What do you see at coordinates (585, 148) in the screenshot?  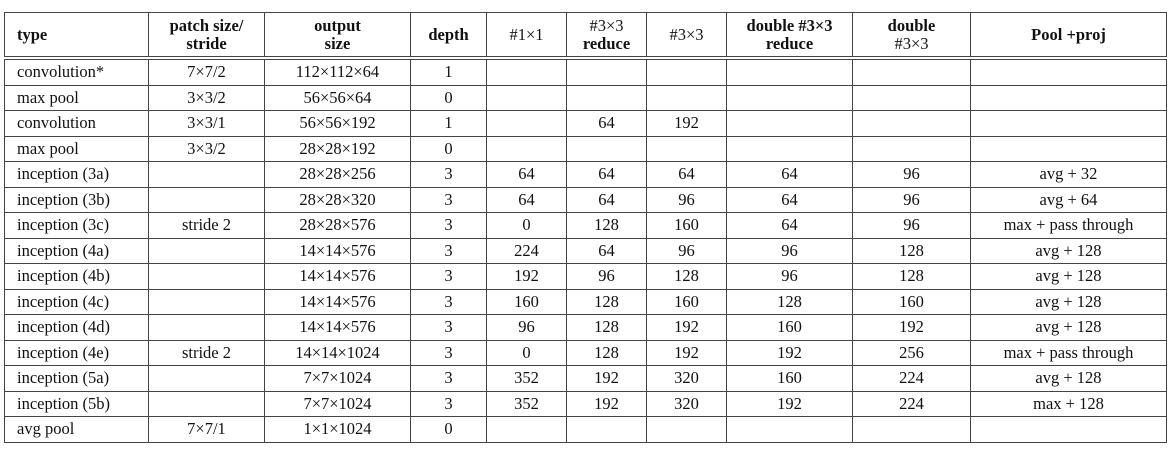 I see `table-row: max pool 3×3/2 28×28×192 0` at bounding box center [585, 148].